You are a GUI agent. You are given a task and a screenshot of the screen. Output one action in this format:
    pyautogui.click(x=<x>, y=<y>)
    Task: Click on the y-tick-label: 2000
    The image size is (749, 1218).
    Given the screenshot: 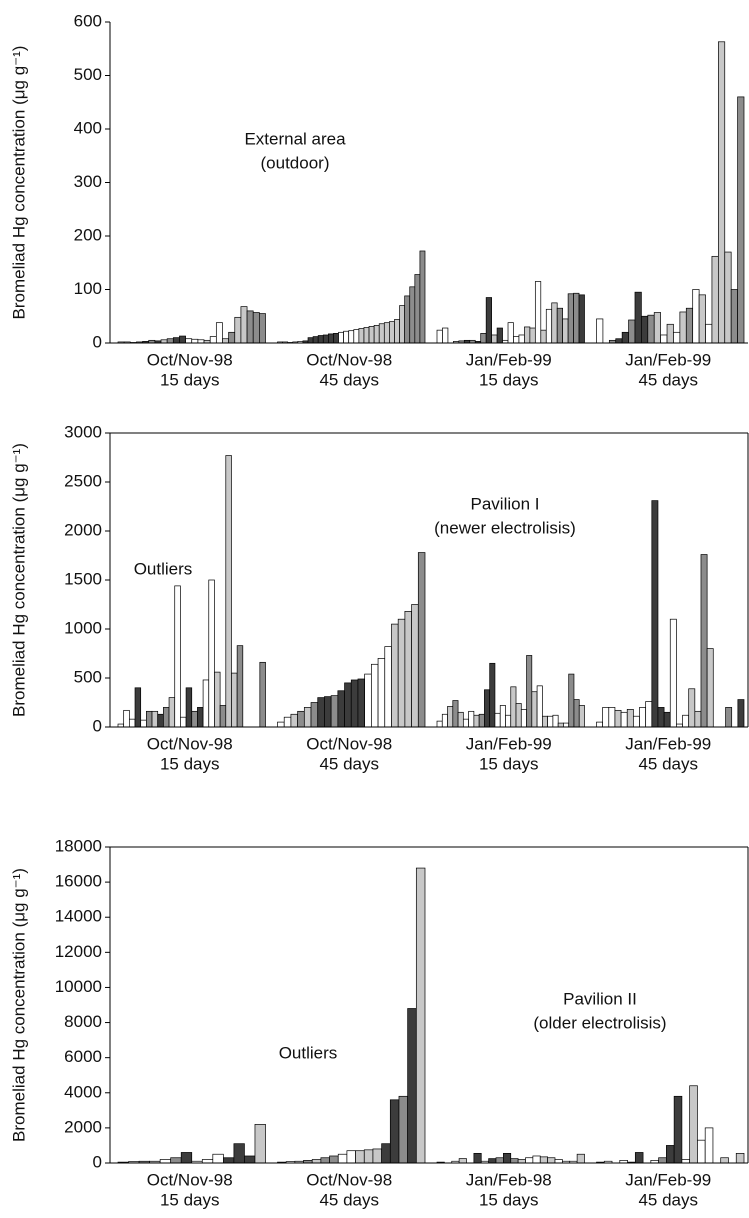 What is the action you would take?
    pyautogui.click(x=83, y=1126)
    